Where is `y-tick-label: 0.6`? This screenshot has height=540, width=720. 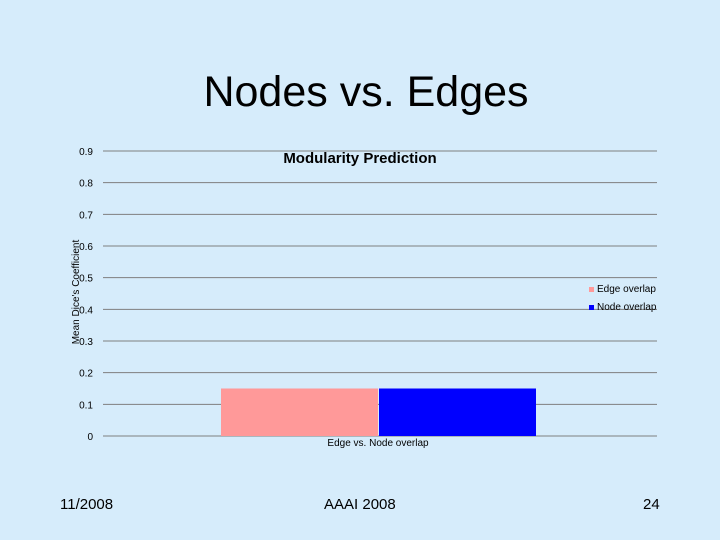 y-tick-label: 0.6 is located at coordinates (86, 247).